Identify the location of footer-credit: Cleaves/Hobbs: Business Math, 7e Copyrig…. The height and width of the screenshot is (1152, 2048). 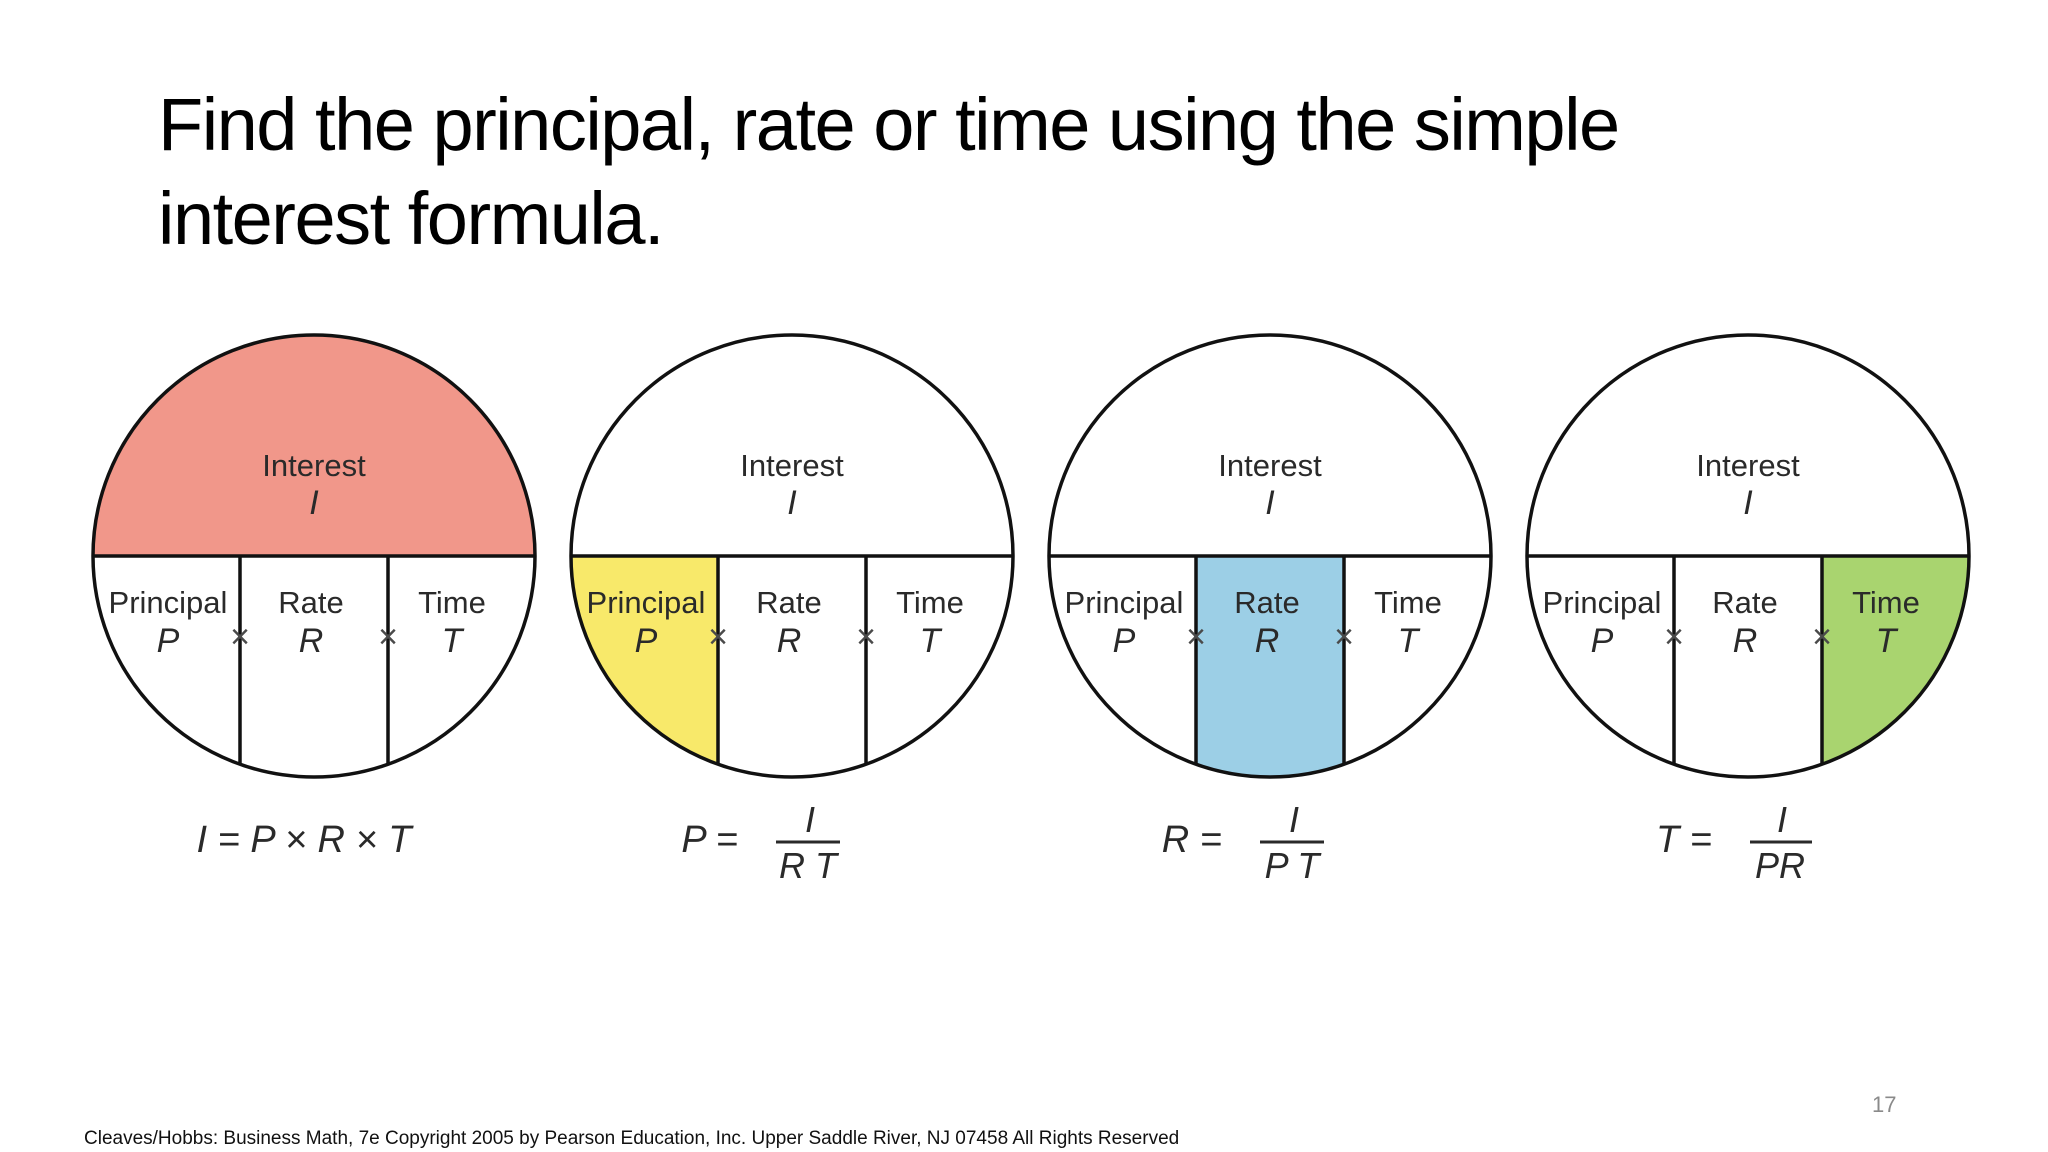
(632, 1138).